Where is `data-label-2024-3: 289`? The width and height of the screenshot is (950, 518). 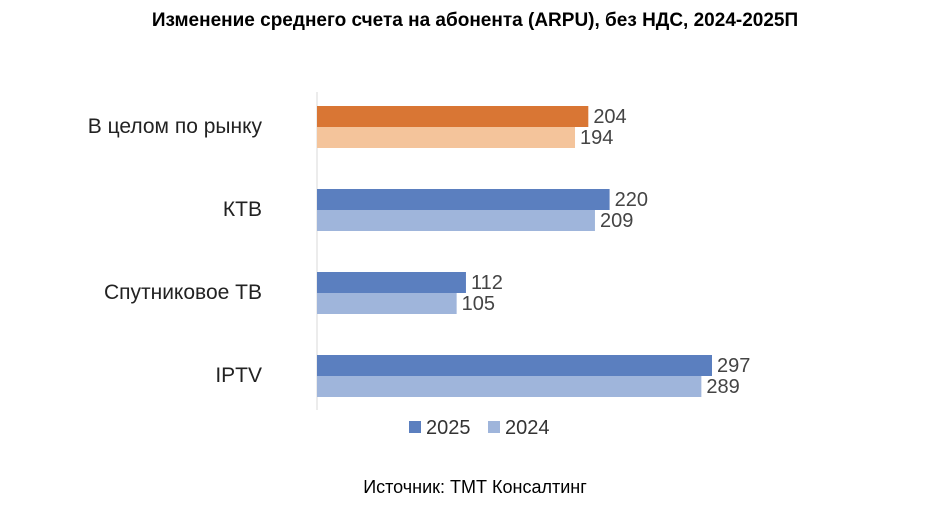 data-label-2024-3: 289 is located at coordinates (722, 387).